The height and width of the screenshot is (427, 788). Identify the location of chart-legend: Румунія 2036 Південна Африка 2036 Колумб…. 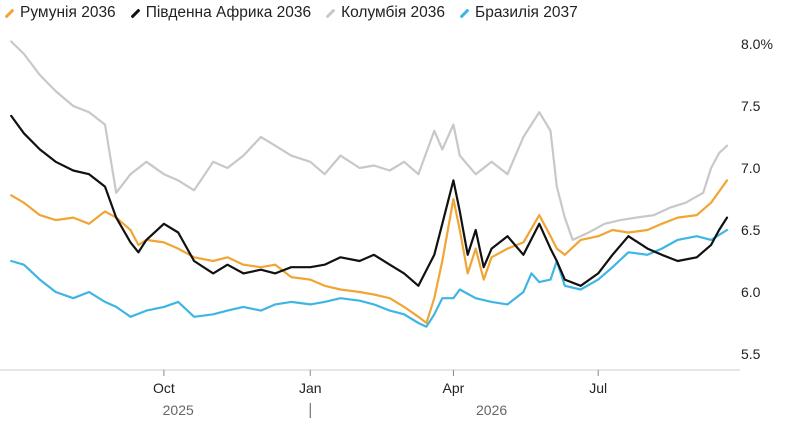
(298, 13).